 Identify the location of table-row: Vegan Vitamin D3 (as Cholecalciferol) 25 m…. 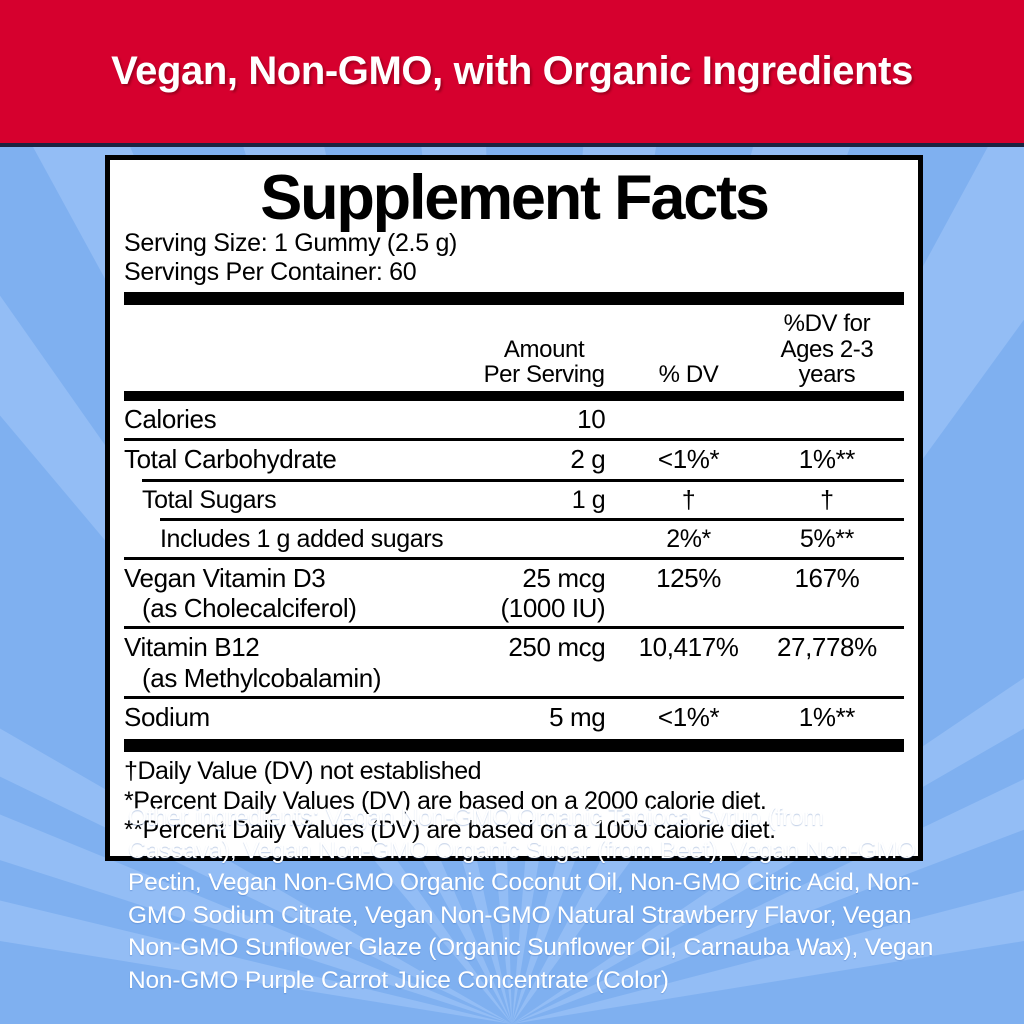
(514, 594).